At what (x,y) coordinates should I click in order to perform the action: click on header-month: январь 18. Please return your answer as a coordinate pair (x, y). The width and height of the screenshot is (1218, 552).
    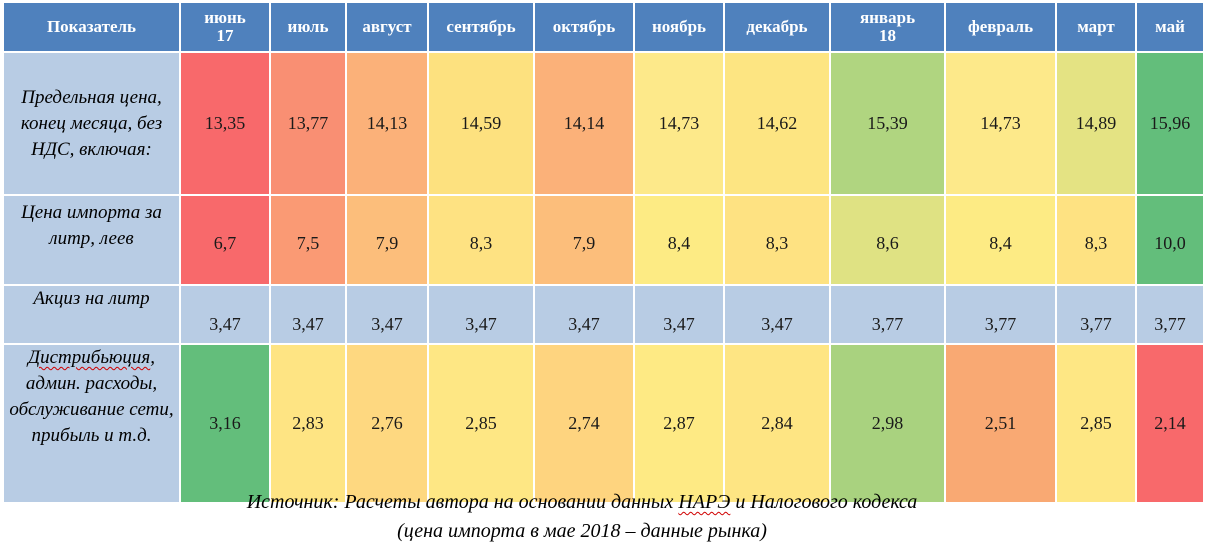
    Looking at the image, I should click on (887, 27).